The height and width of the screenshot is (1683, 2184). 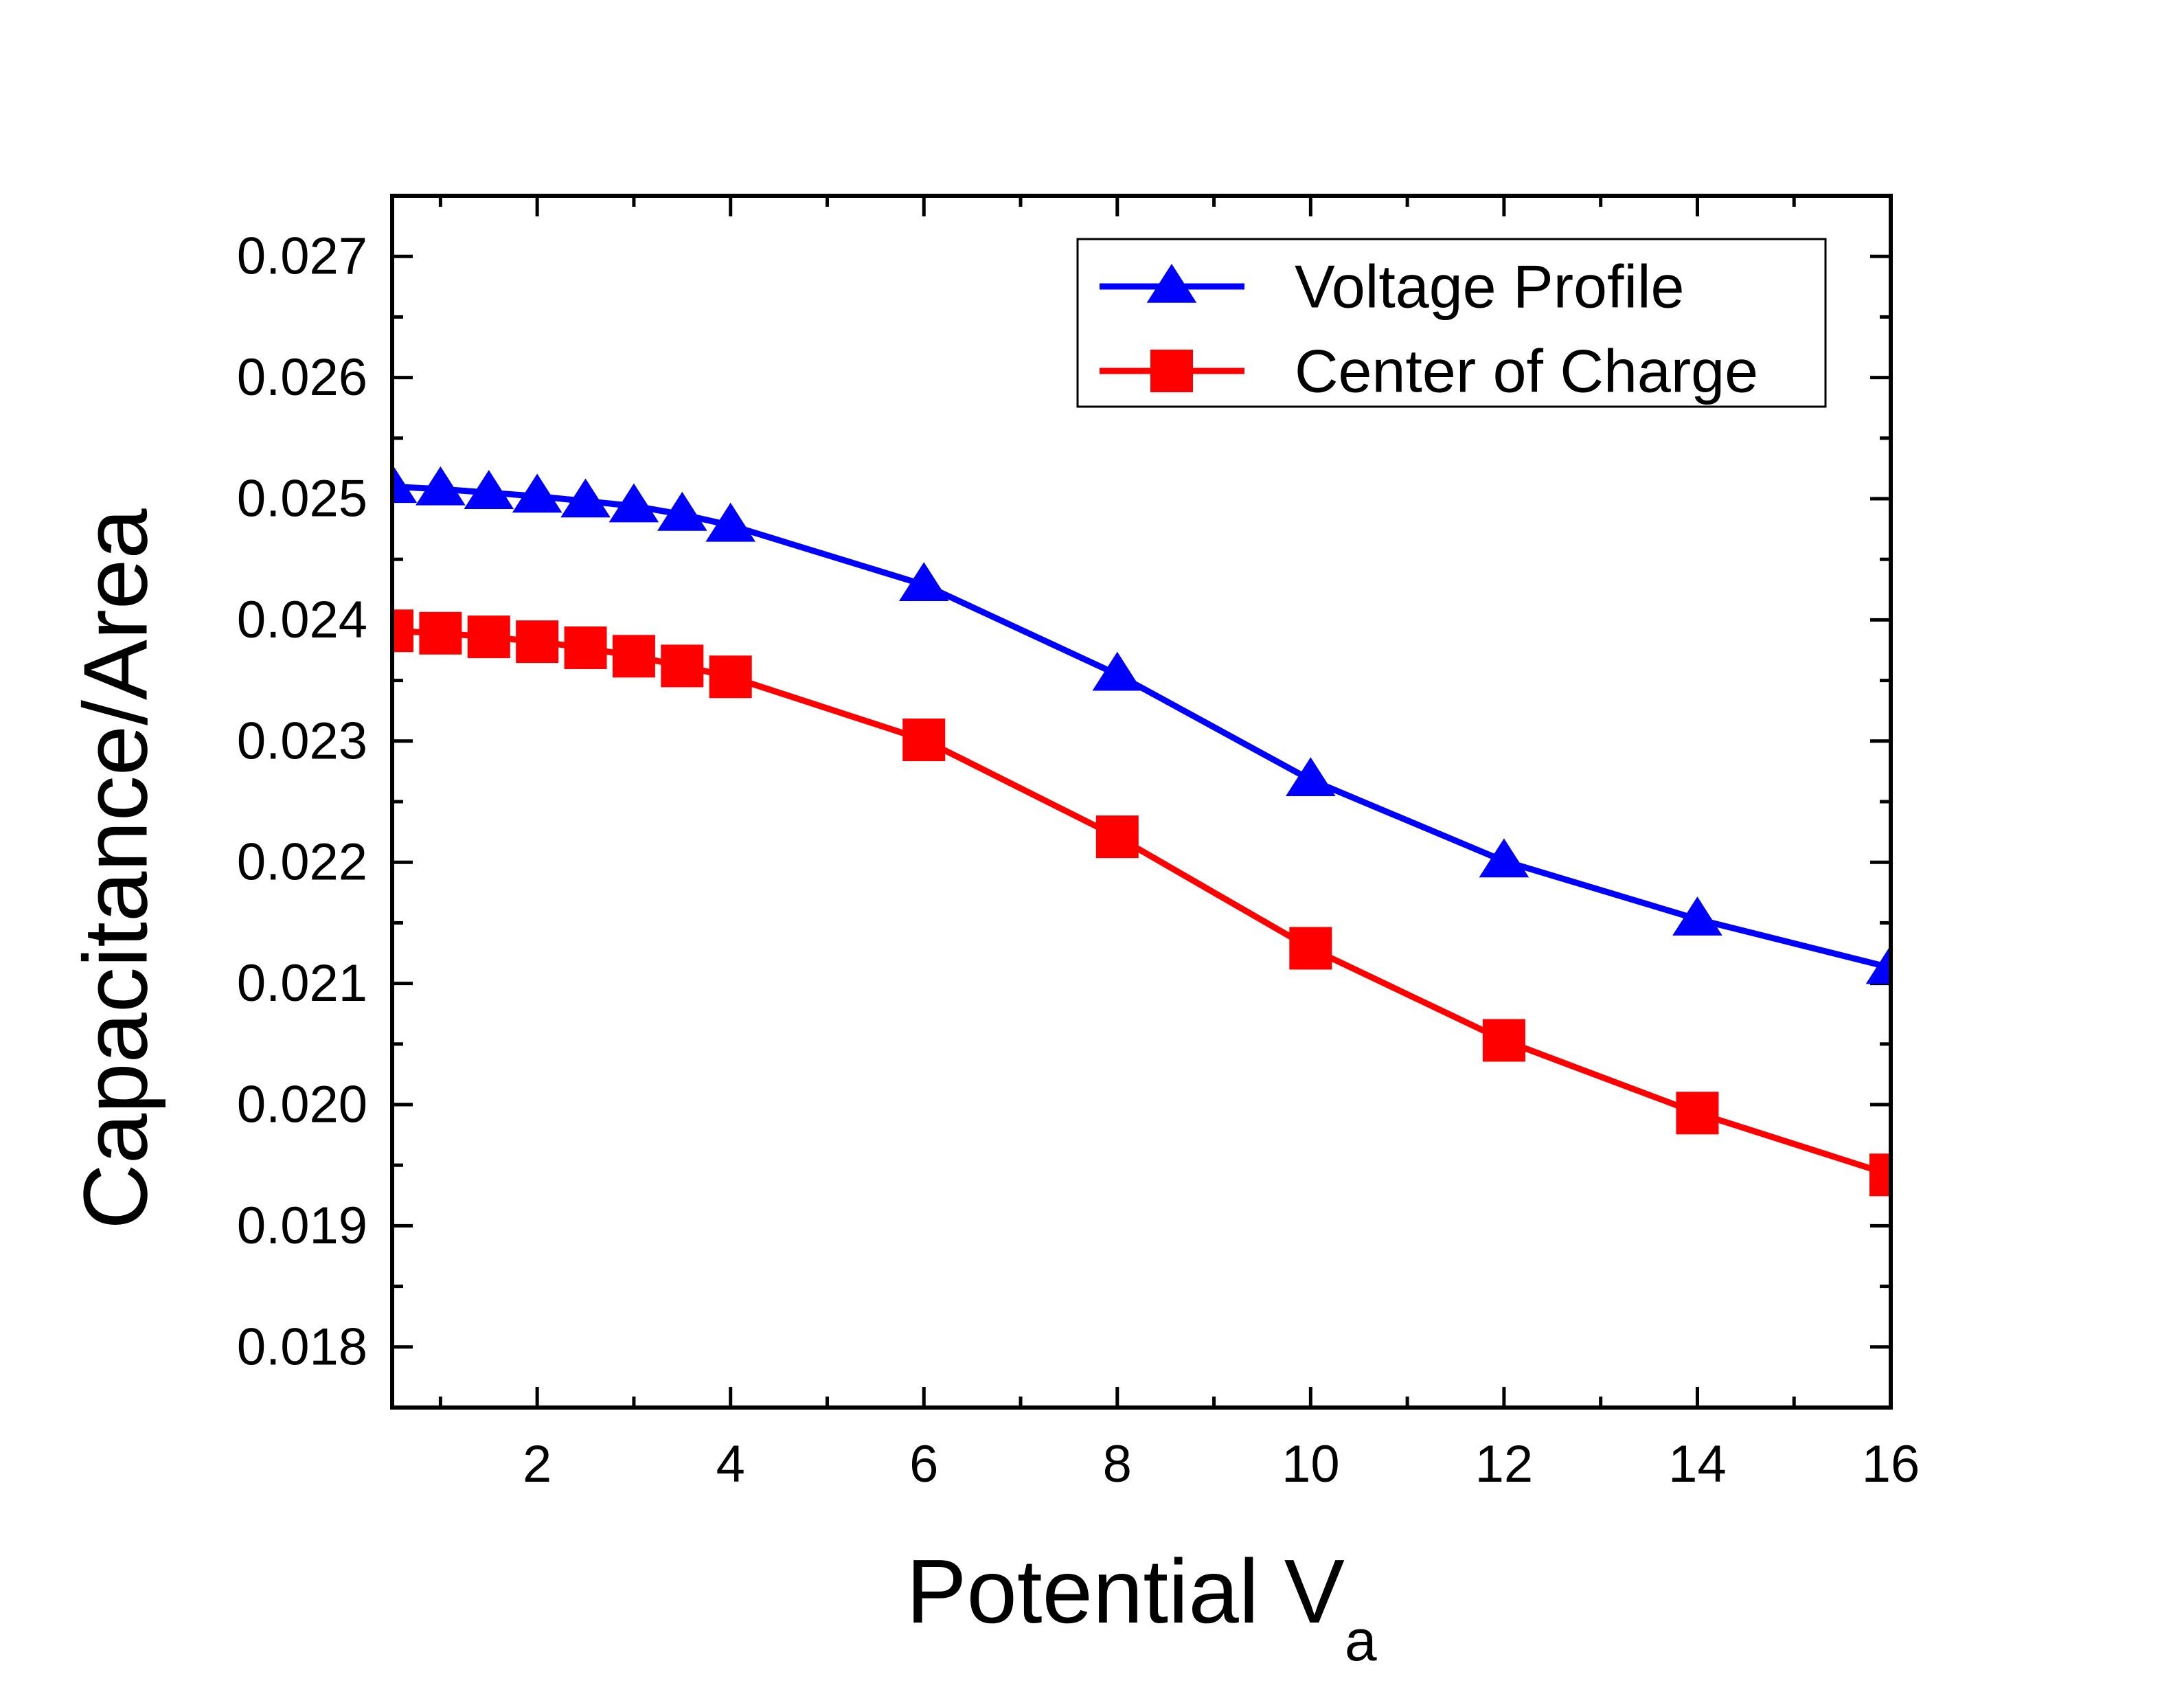 I want to click on legend-marker-voltage-profile, so click(x=1171, y=283).